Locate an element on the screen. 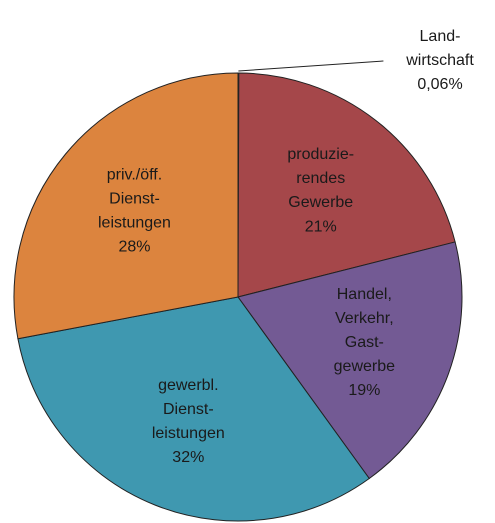  value-label: 19% is located at coordinates (364, 390).